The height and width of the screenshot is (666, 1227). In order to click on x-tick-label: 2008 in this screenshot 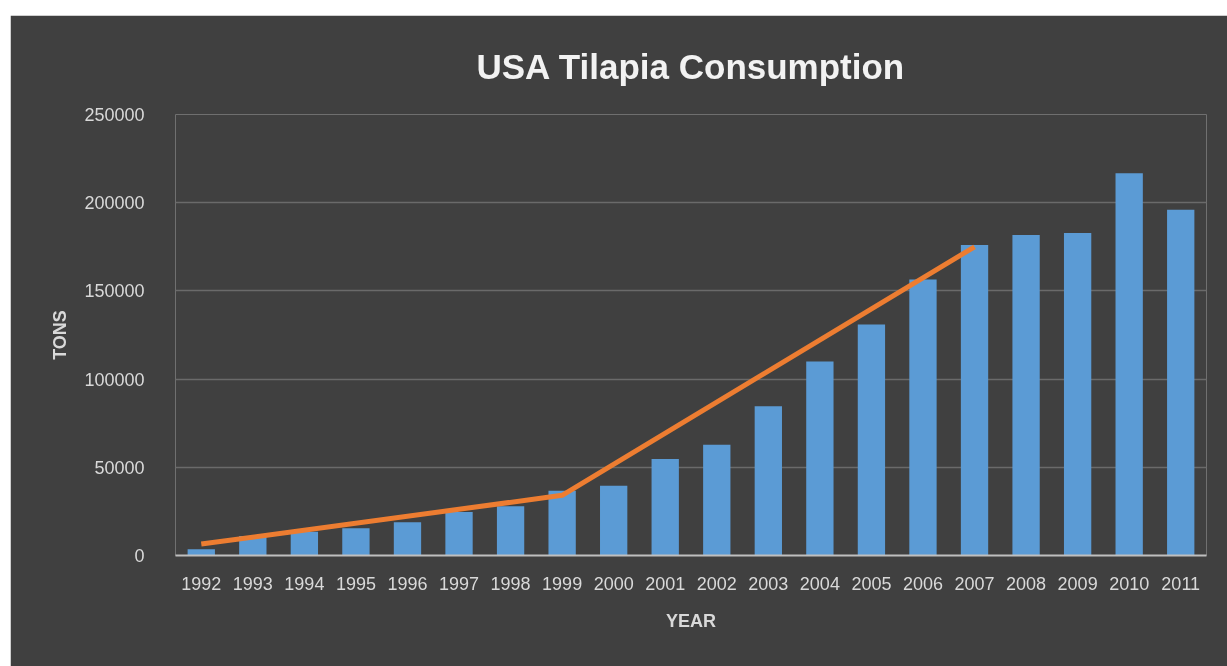, I will do `click(1026, 583)`.